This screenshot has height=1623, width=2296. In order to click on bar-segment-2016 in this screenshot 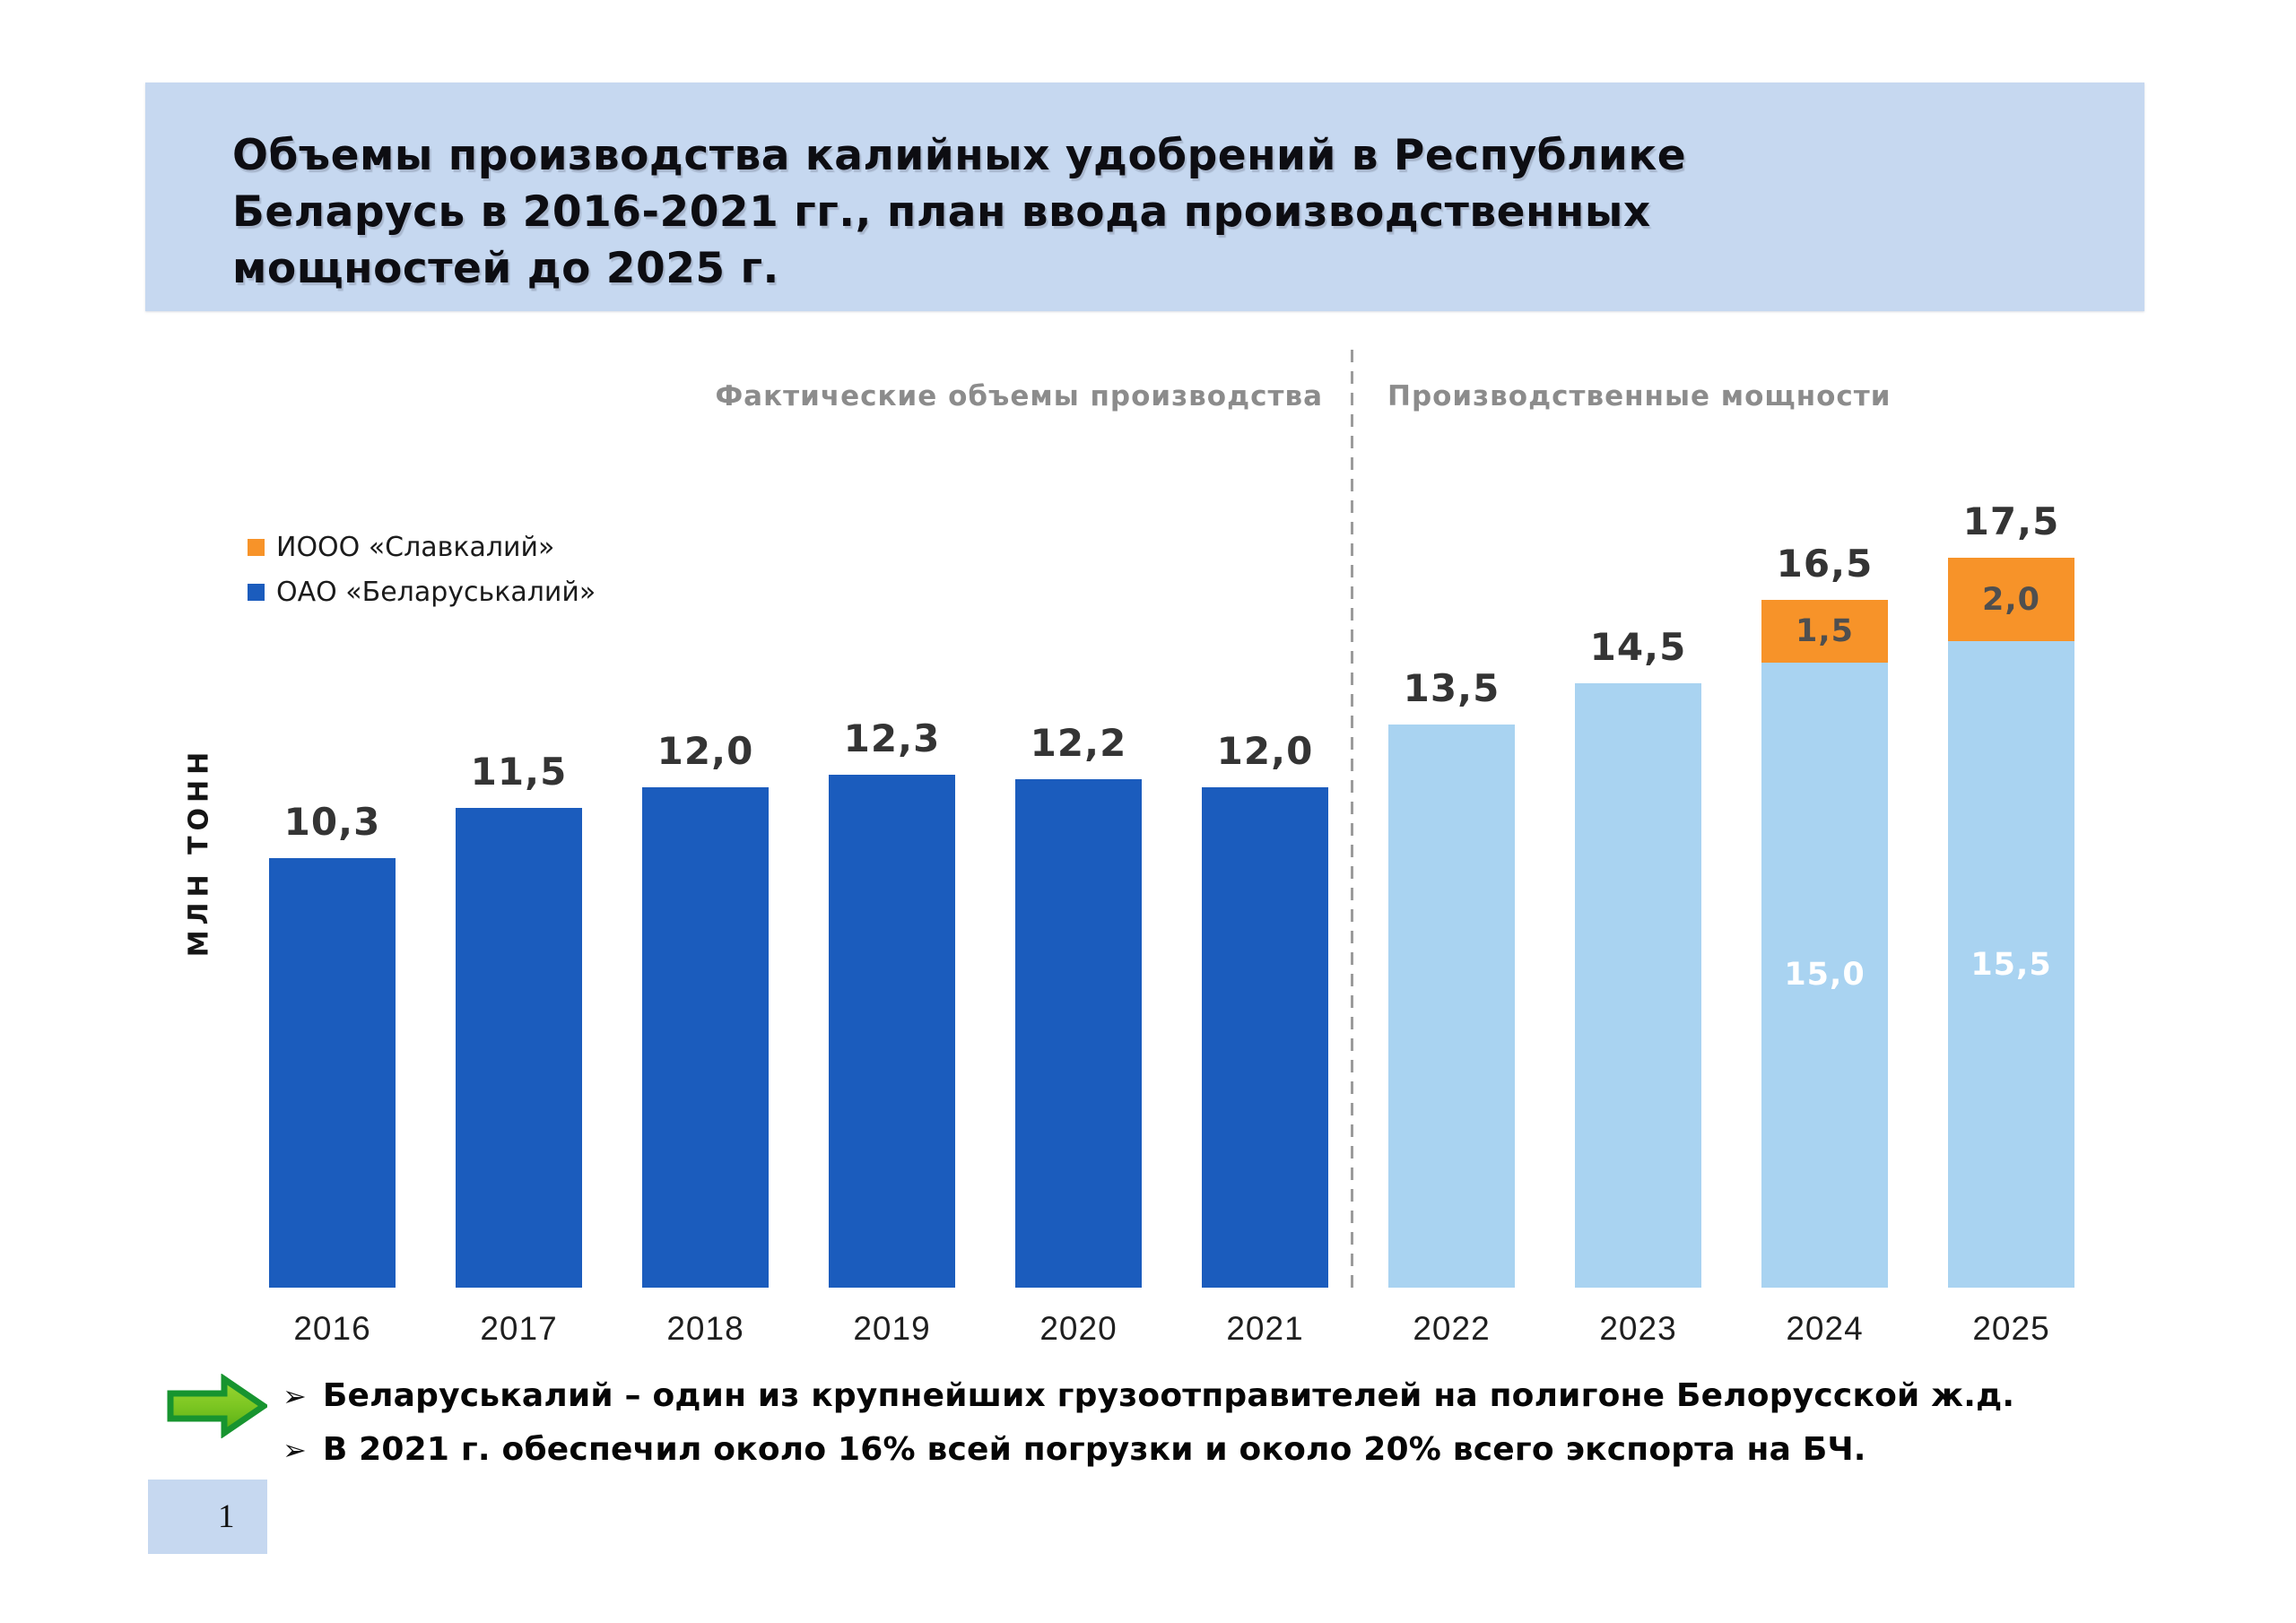, I will do `click(332, 1073)`.